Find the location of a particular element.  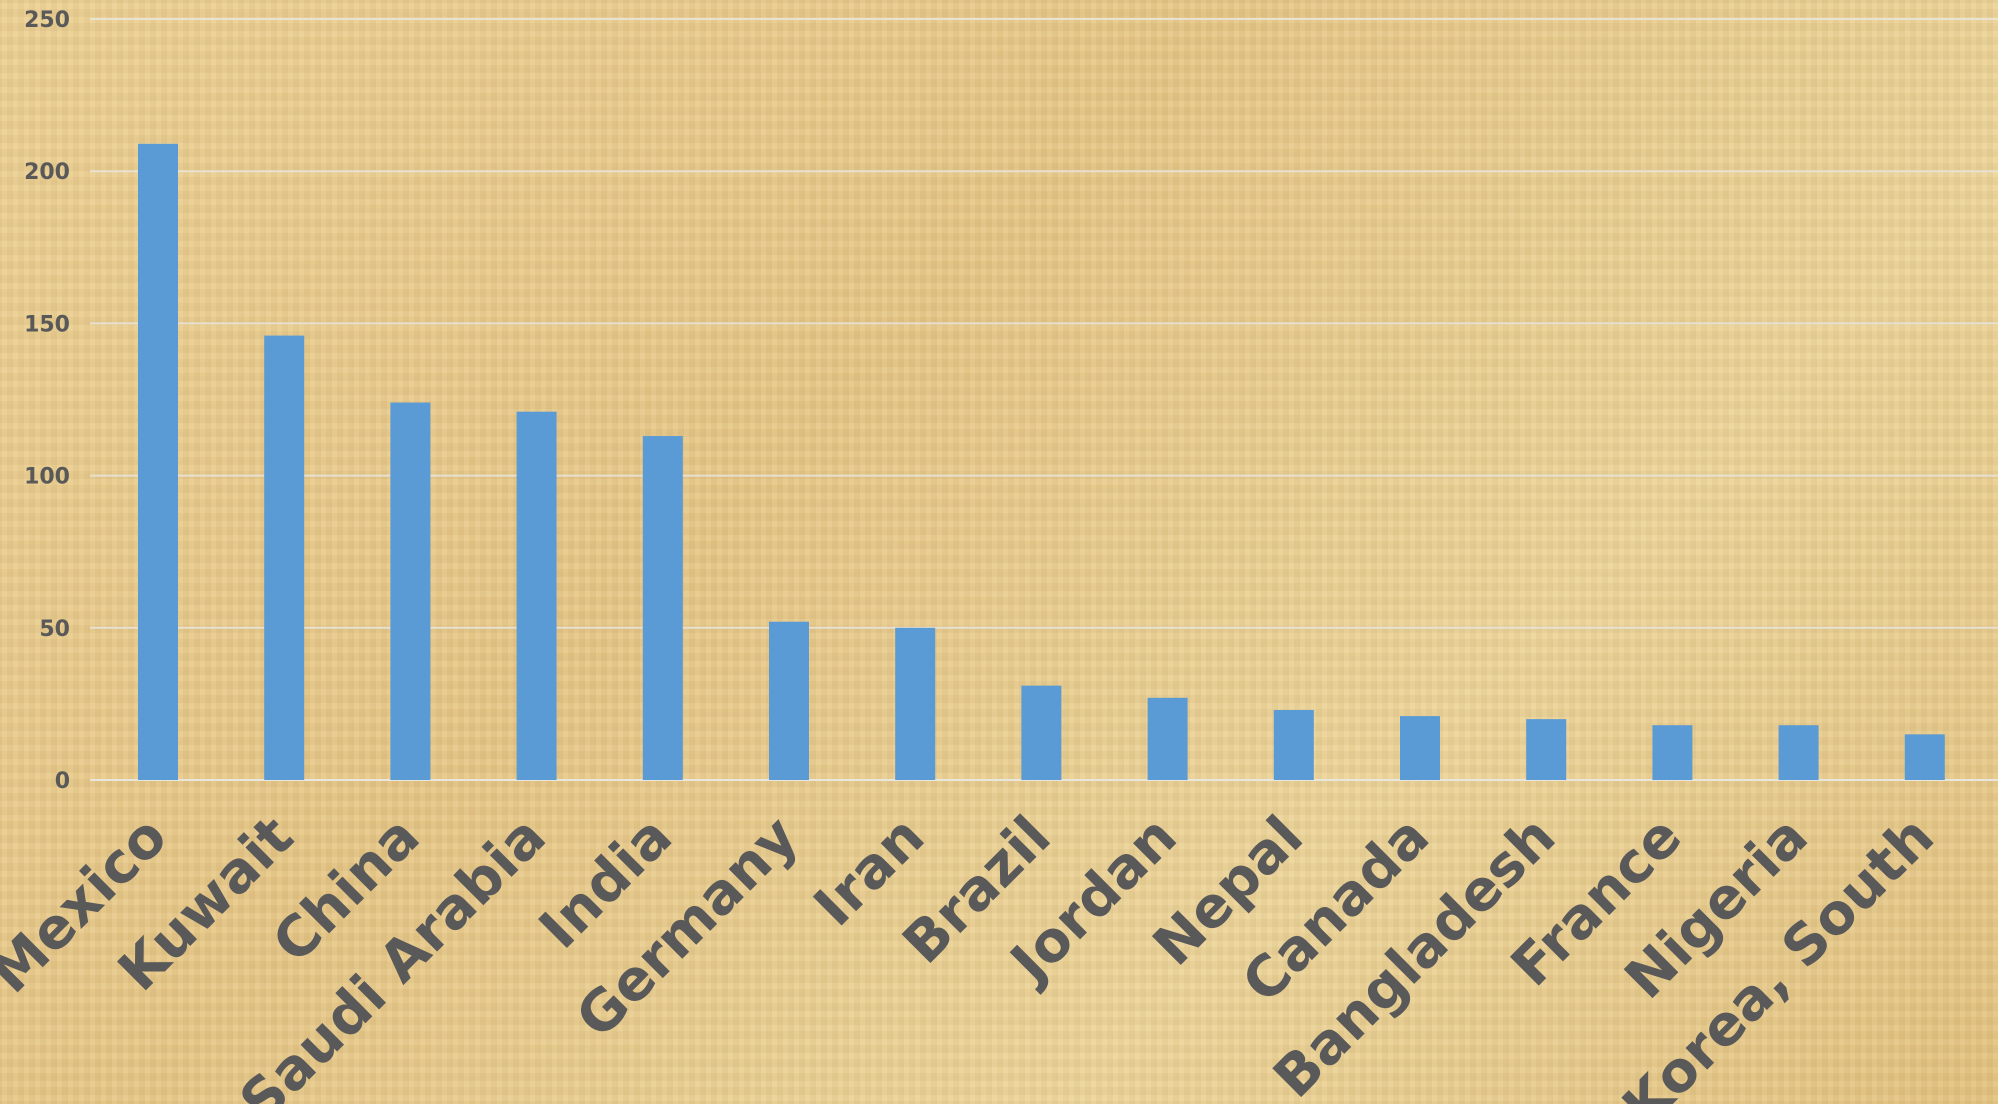

y-axis-tick-labels: 0 50 100 150 200 250 is located at coordinates (47, 401).